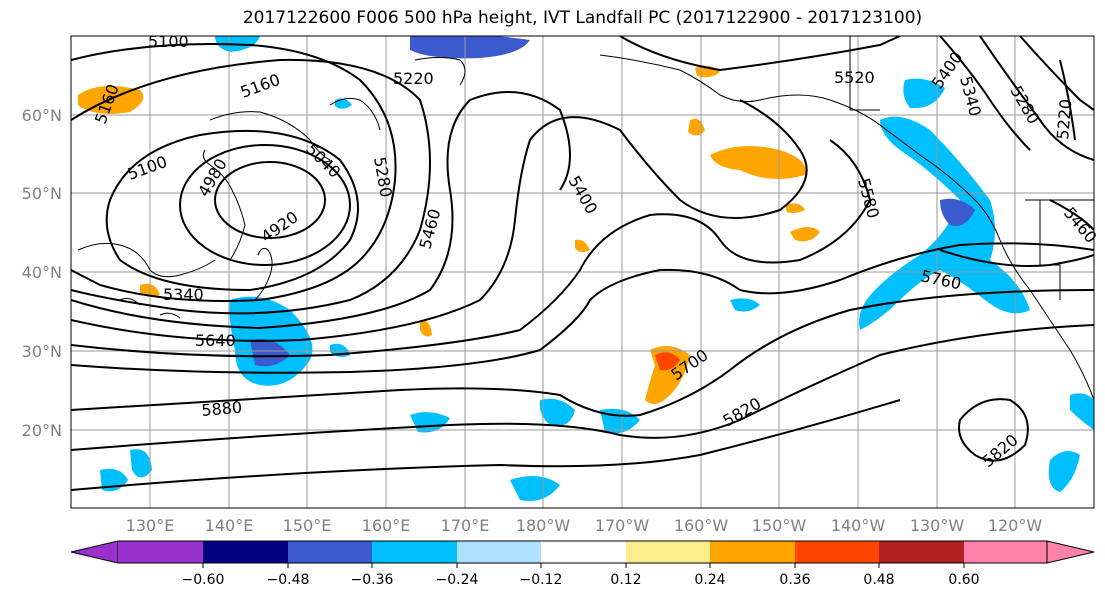  I want to click on lon-label: 150°W, so click(779, 525).